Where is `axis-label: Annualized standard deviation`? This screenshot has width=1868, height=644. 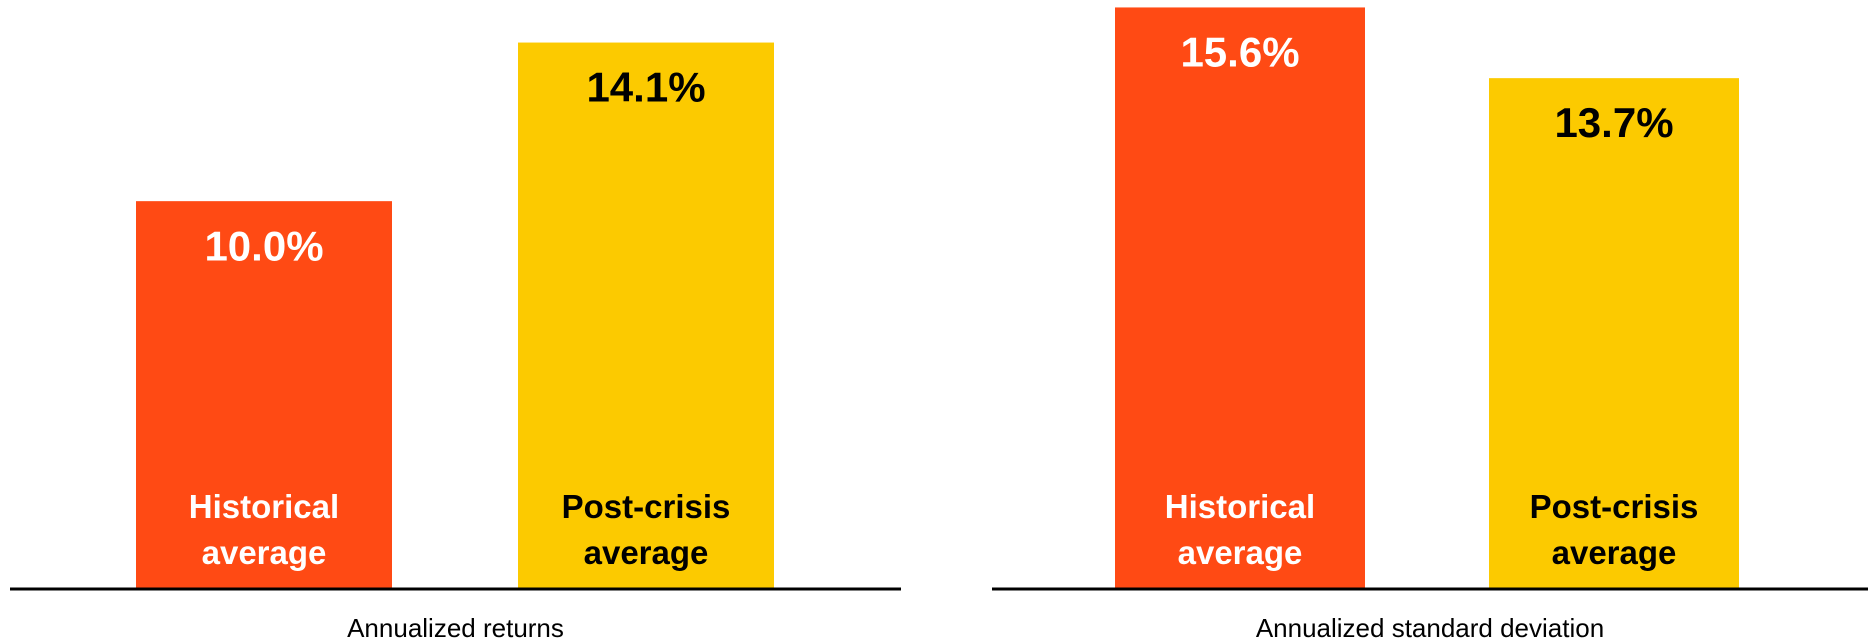
axis-label: Annualized standard deviation is located at coordinates (1430, 628).